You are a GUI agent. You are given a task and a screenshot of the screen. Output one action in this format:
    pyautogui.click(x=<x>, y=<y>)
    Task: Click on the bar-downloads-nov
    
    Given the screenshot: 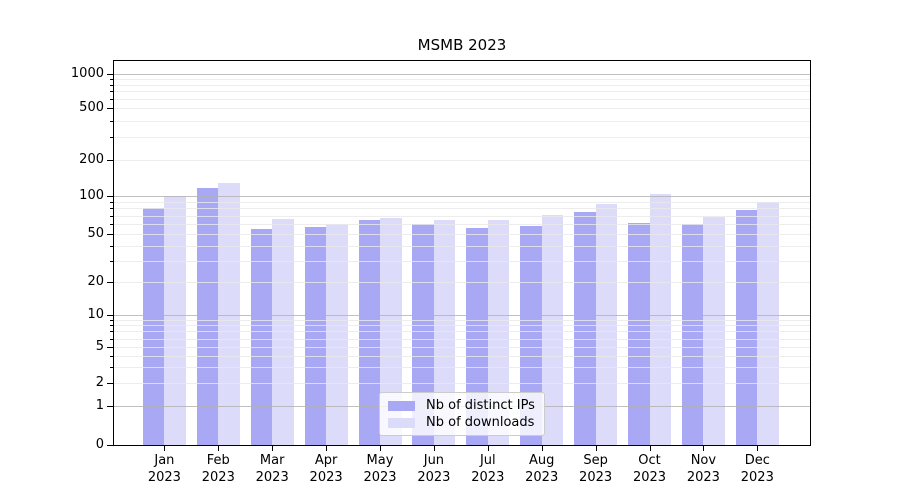 What is the action you would take?
    pyautogui.click(x=714, y=331)
    